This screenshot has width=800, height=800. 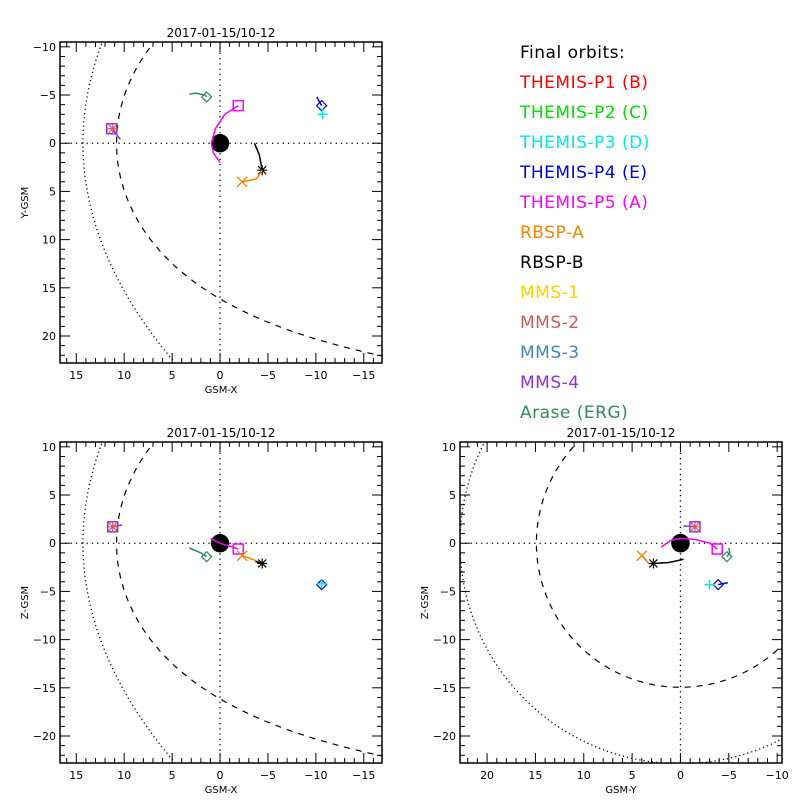 What do you see at coordinates (550, 323) in the screenshot?
I see `legend-entry: MMS-2` at bounding box center [550, 323].